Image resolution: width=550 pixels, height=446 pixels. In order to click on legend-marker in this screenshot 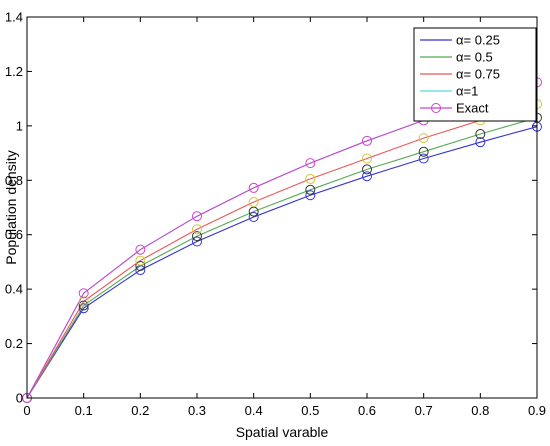, I will do `click(436, 108)`.